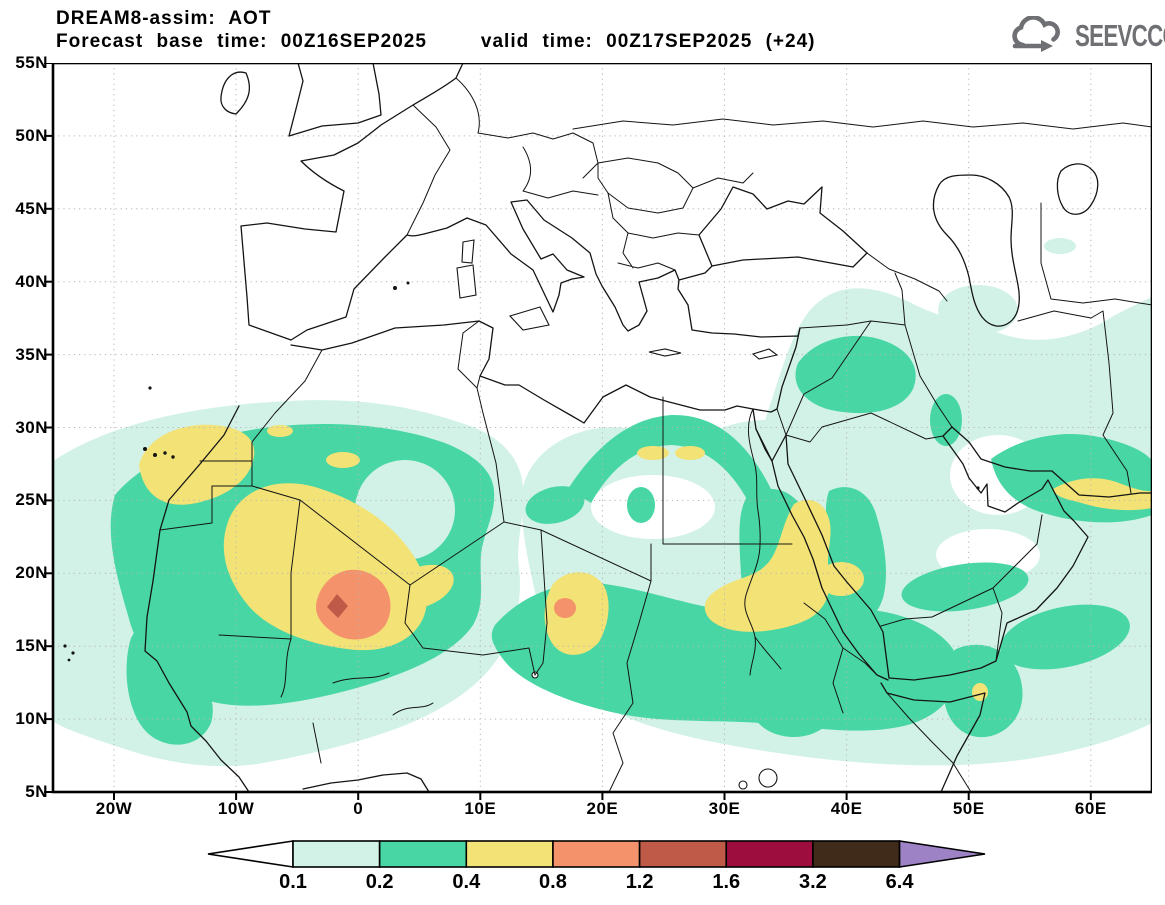 This screenshot has height=905, width=1165. I want to click on x-axis-label: 30E, so click(724, 808).